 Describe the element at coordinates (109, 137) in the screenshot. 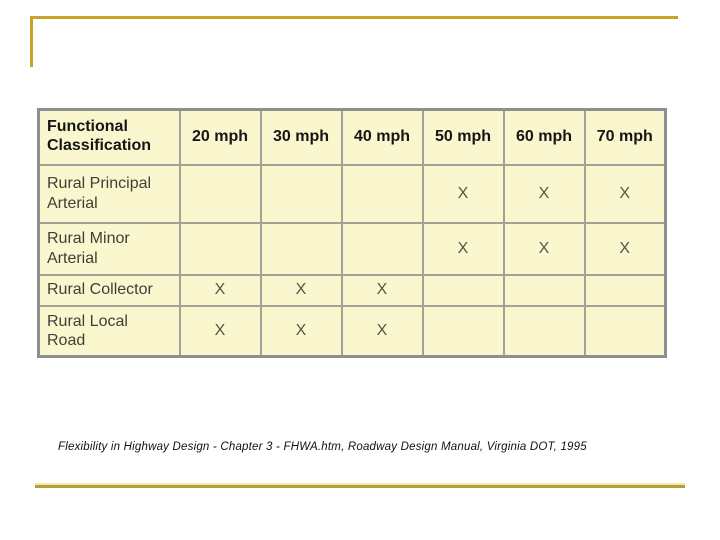

I see `column-header-functional-classification: Functional Classification` at that location.